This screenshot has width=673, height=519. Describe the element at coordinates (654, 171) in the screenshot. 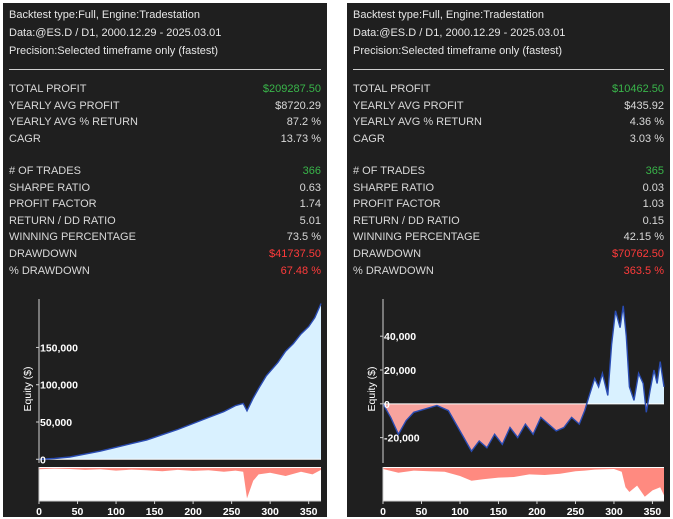

I see `metric-value: 365` at that location.